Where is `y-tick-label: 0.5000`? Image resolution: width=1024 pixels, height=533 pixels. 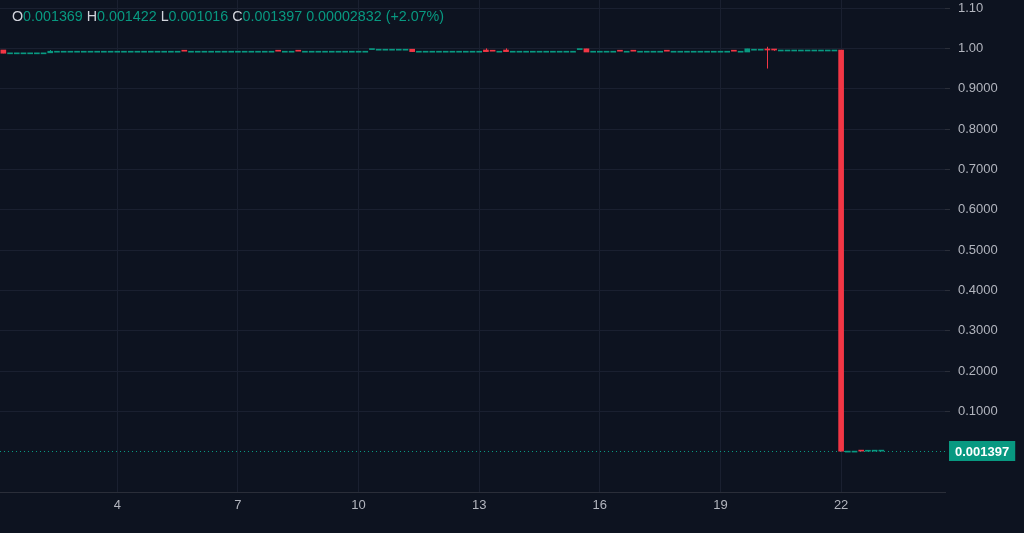 y-tick-label: 0.5000 is located at coordinates (978, 249).